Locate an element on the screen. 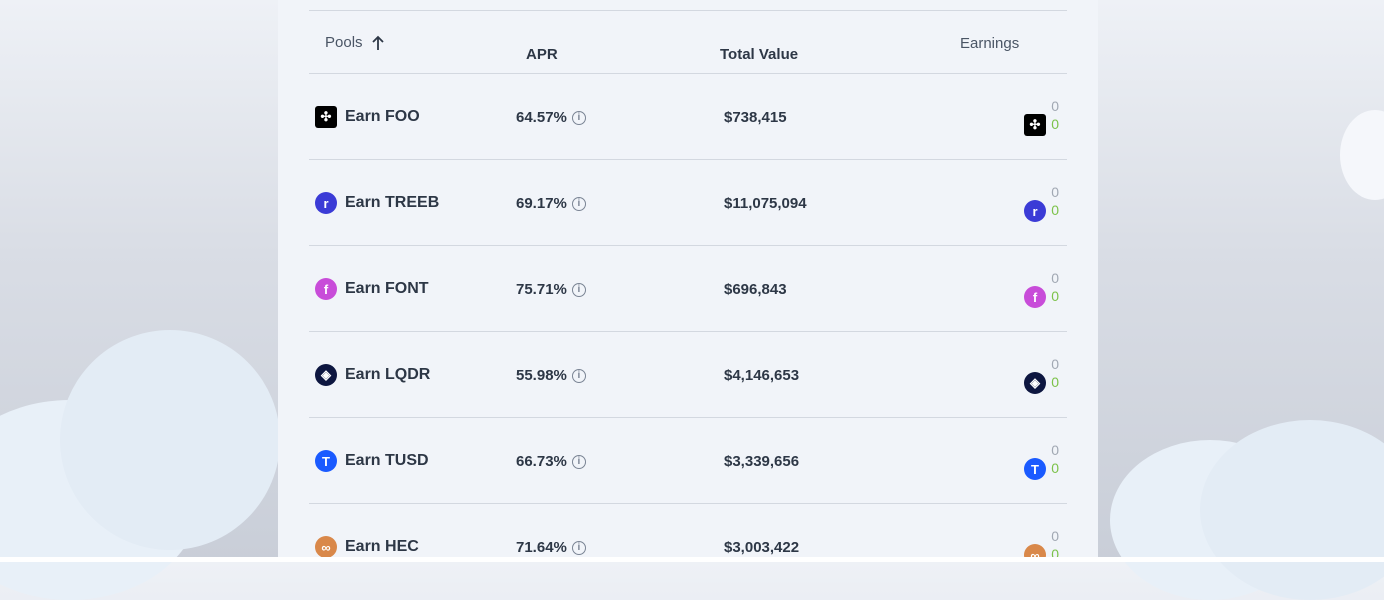  apr-value: 66.73% is located at coordinates (541, 461).